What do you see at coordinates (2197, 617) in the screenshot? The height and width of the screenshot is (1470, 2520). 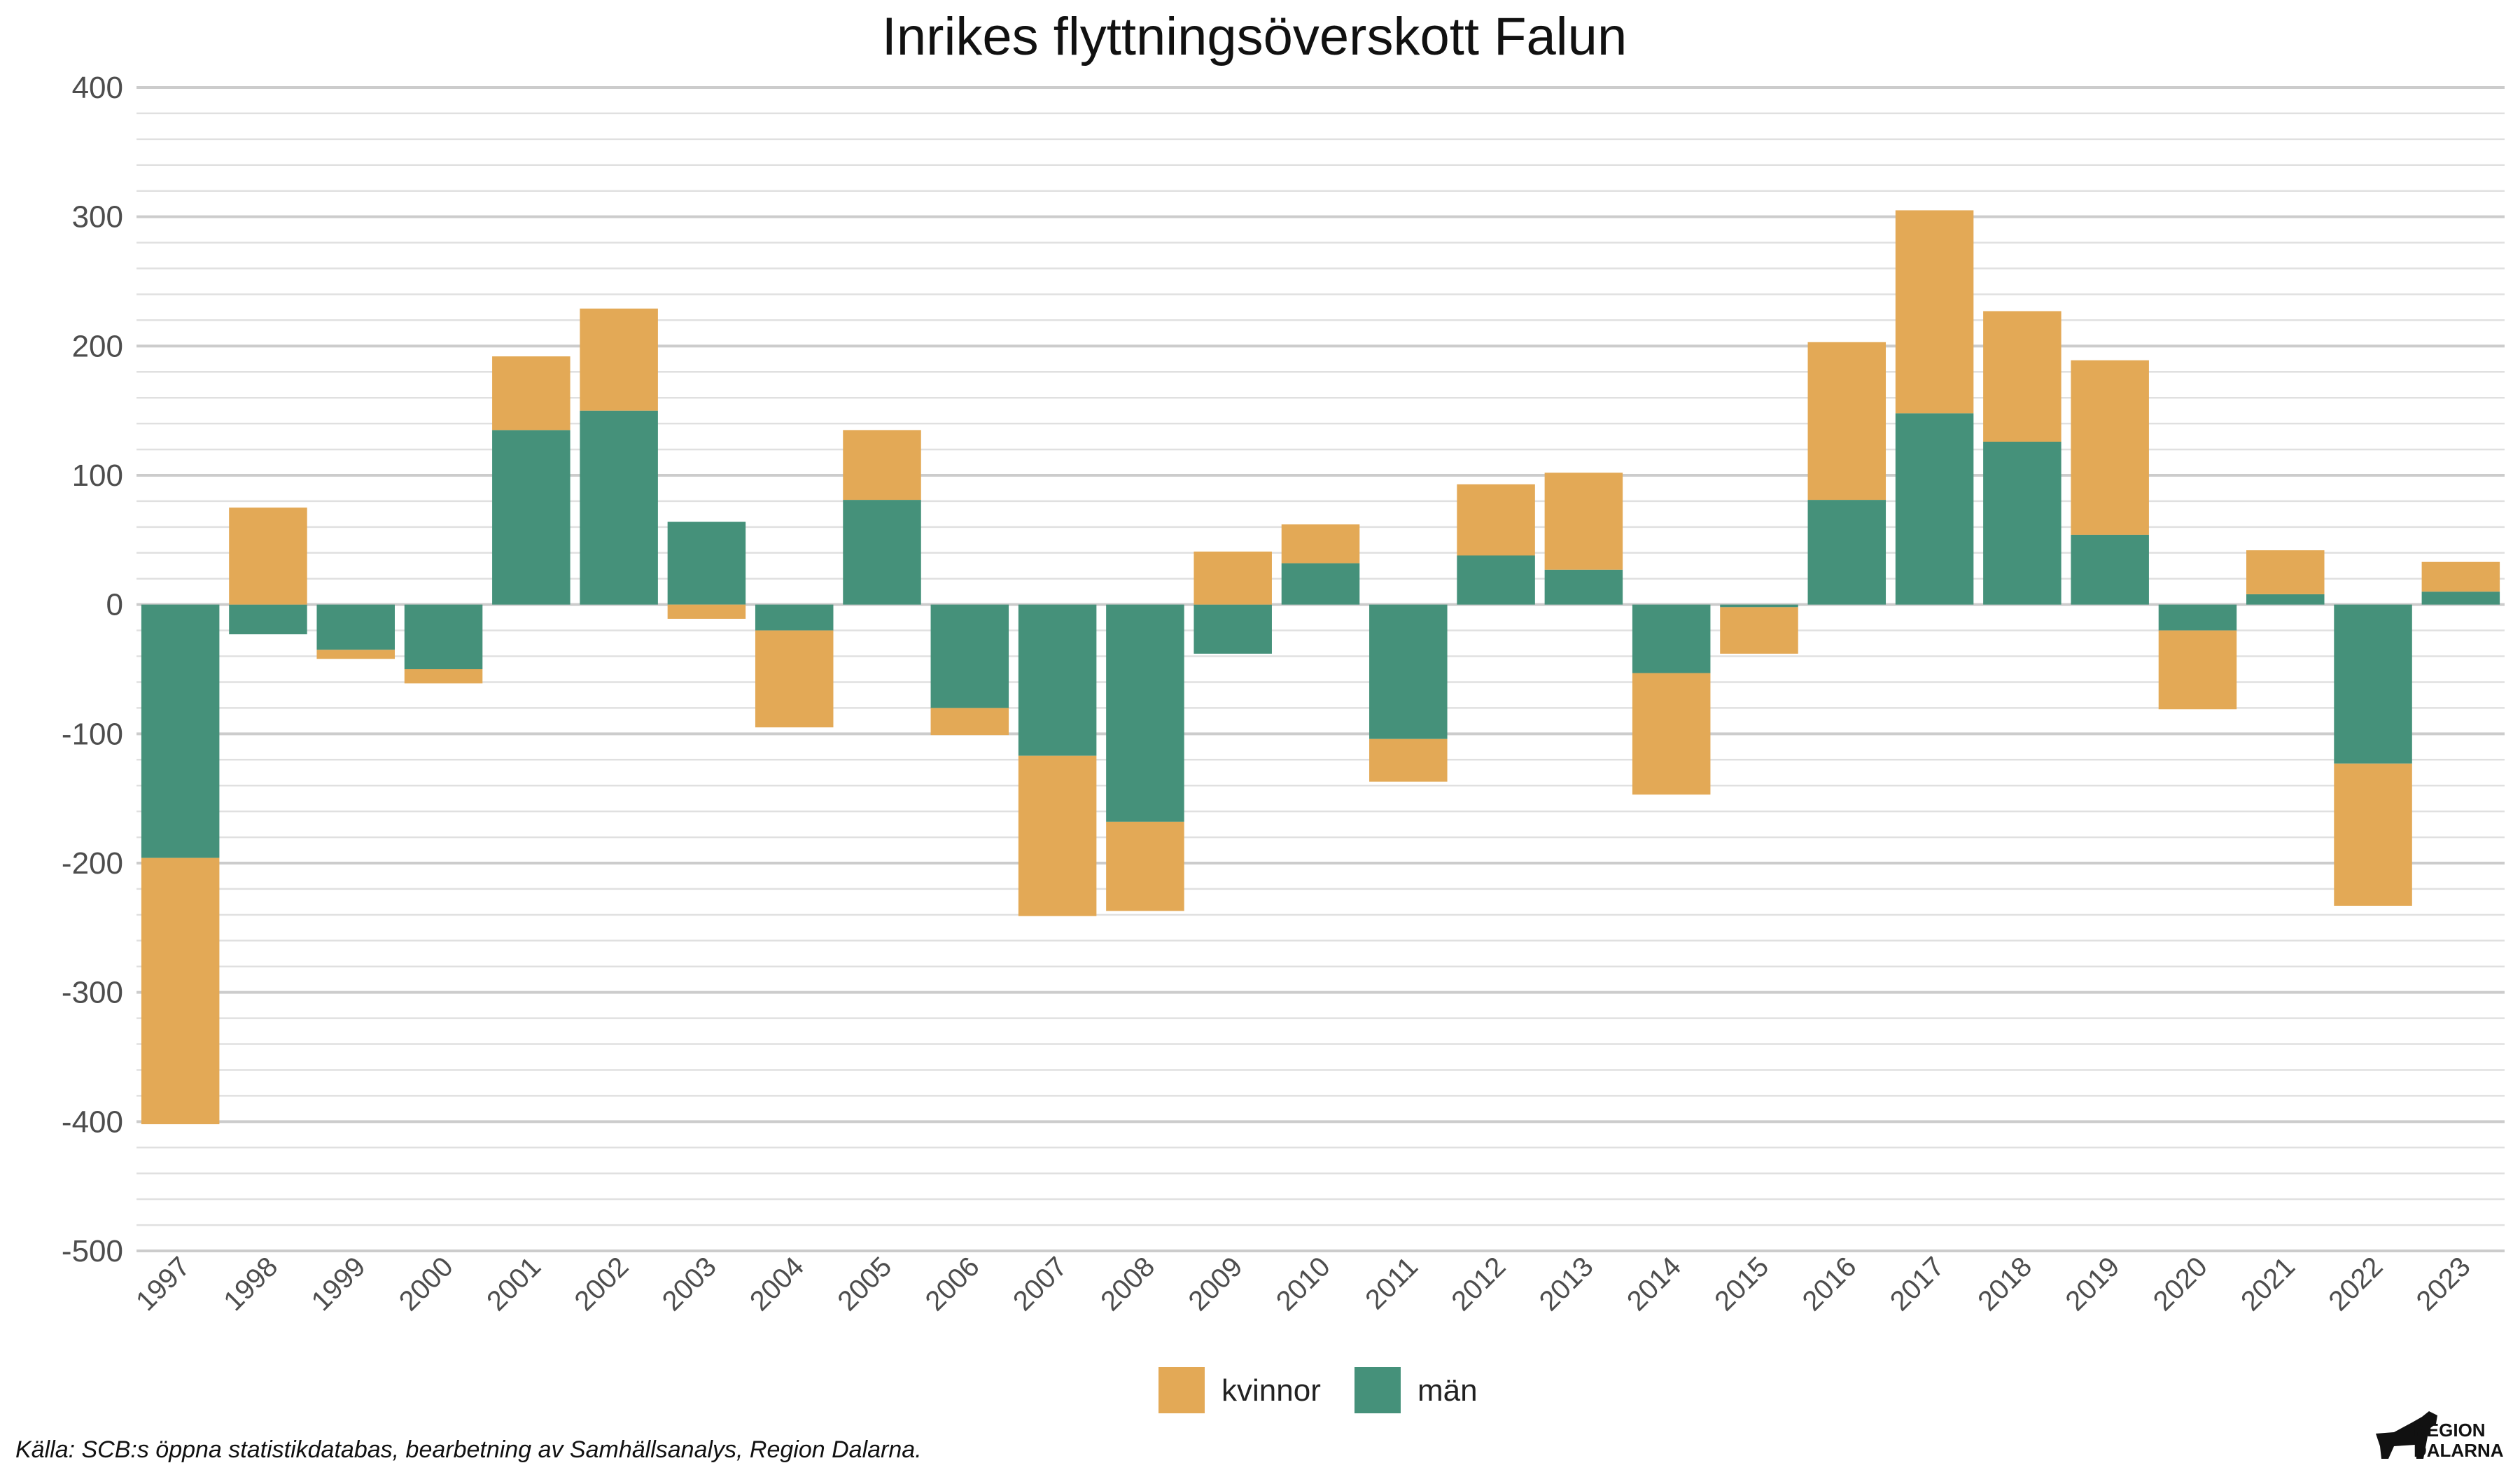 I see `bar-man-2020` at bounding box center [2197, 617].